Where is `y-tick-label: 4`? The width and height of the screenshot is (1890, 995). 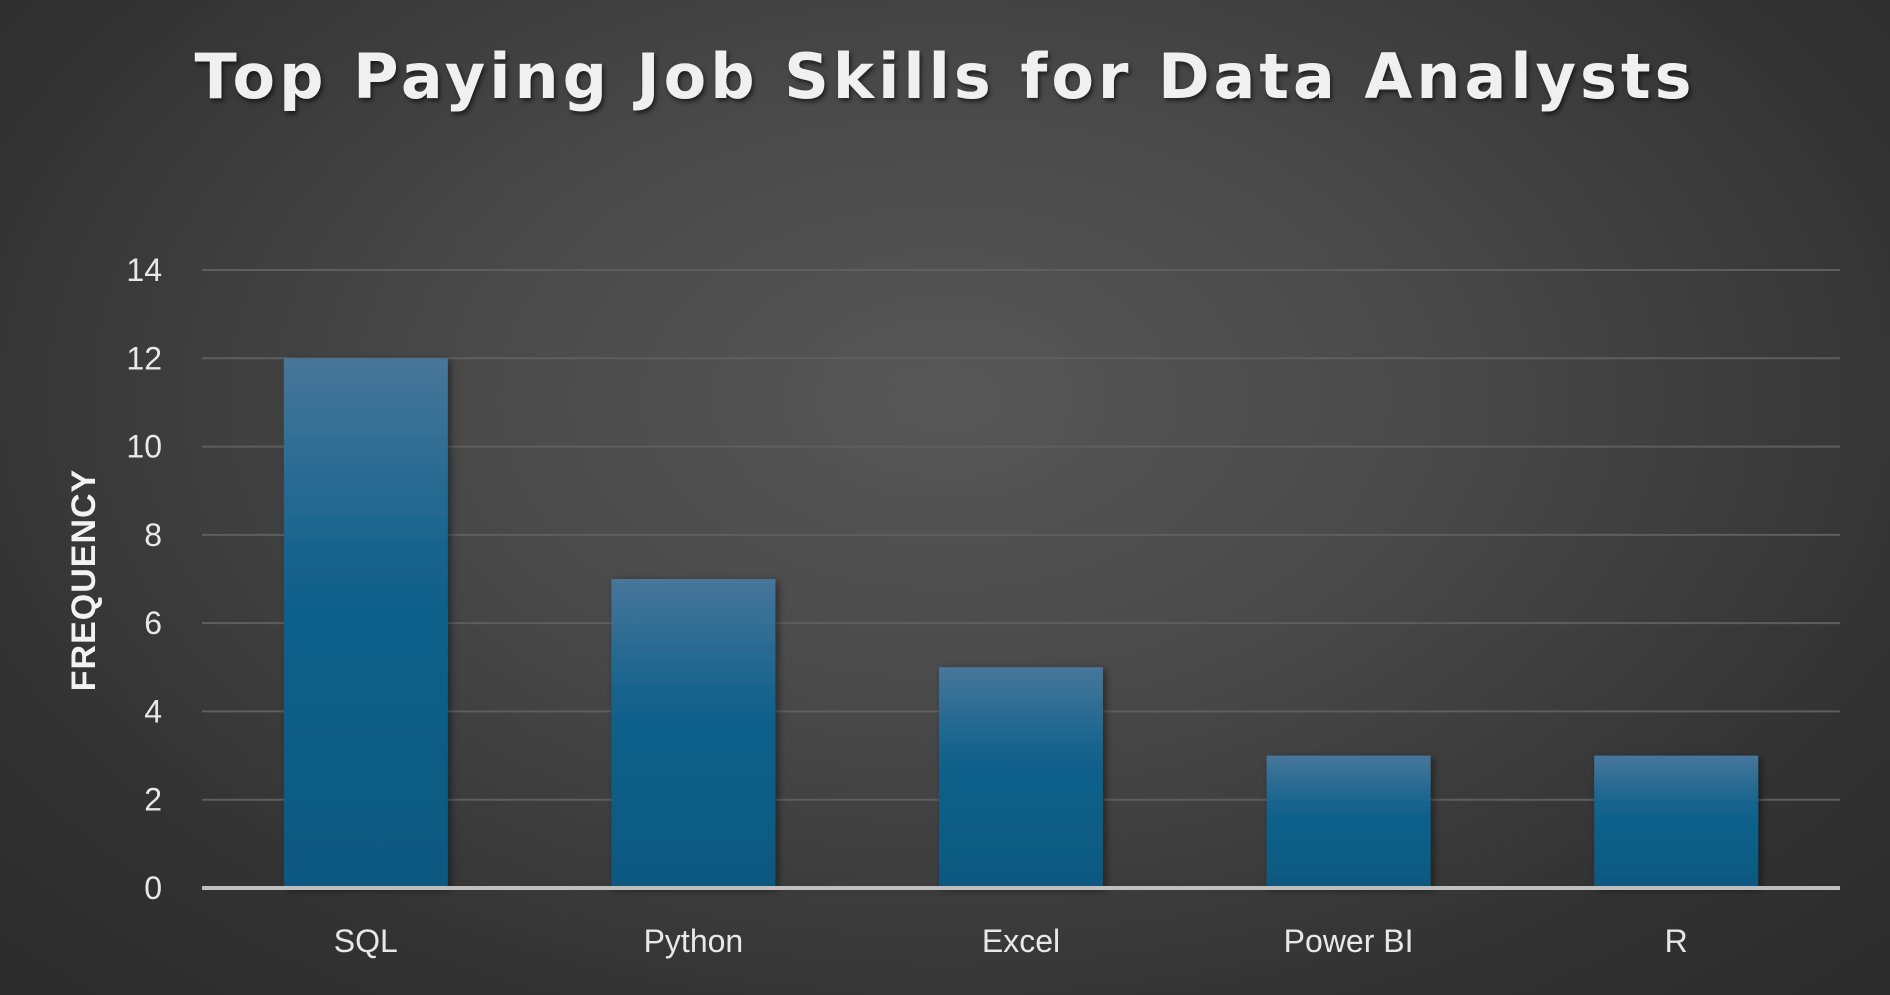 y-tick-label: 4 is located at coordinates (153, 711).